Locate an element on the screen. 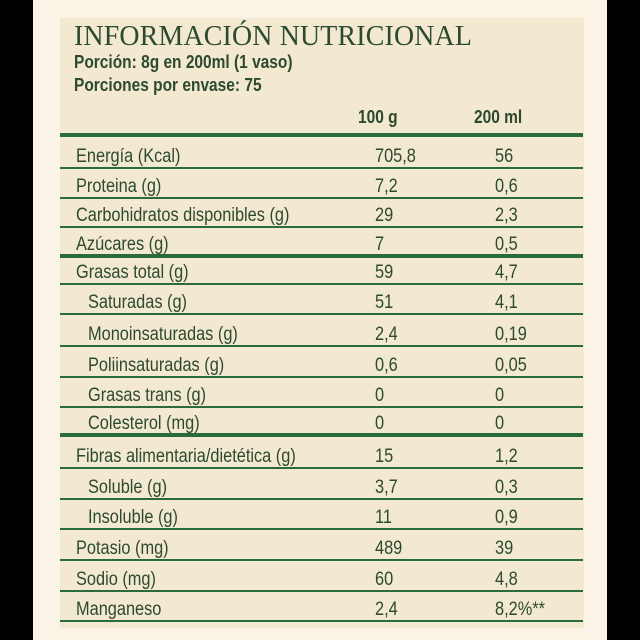  nutrient-label: Fibras alimentaria/dietética (g) is located at coordinates (186, 456).